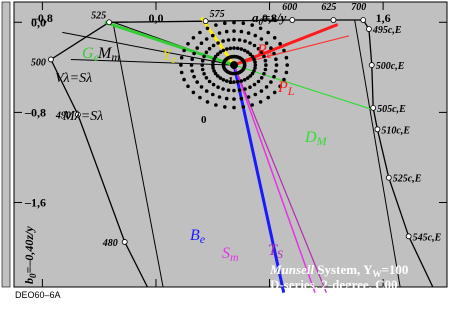 This screenshot has height=325, width=450. I want to click on annotation-number-1: 1, so click(231, 81).